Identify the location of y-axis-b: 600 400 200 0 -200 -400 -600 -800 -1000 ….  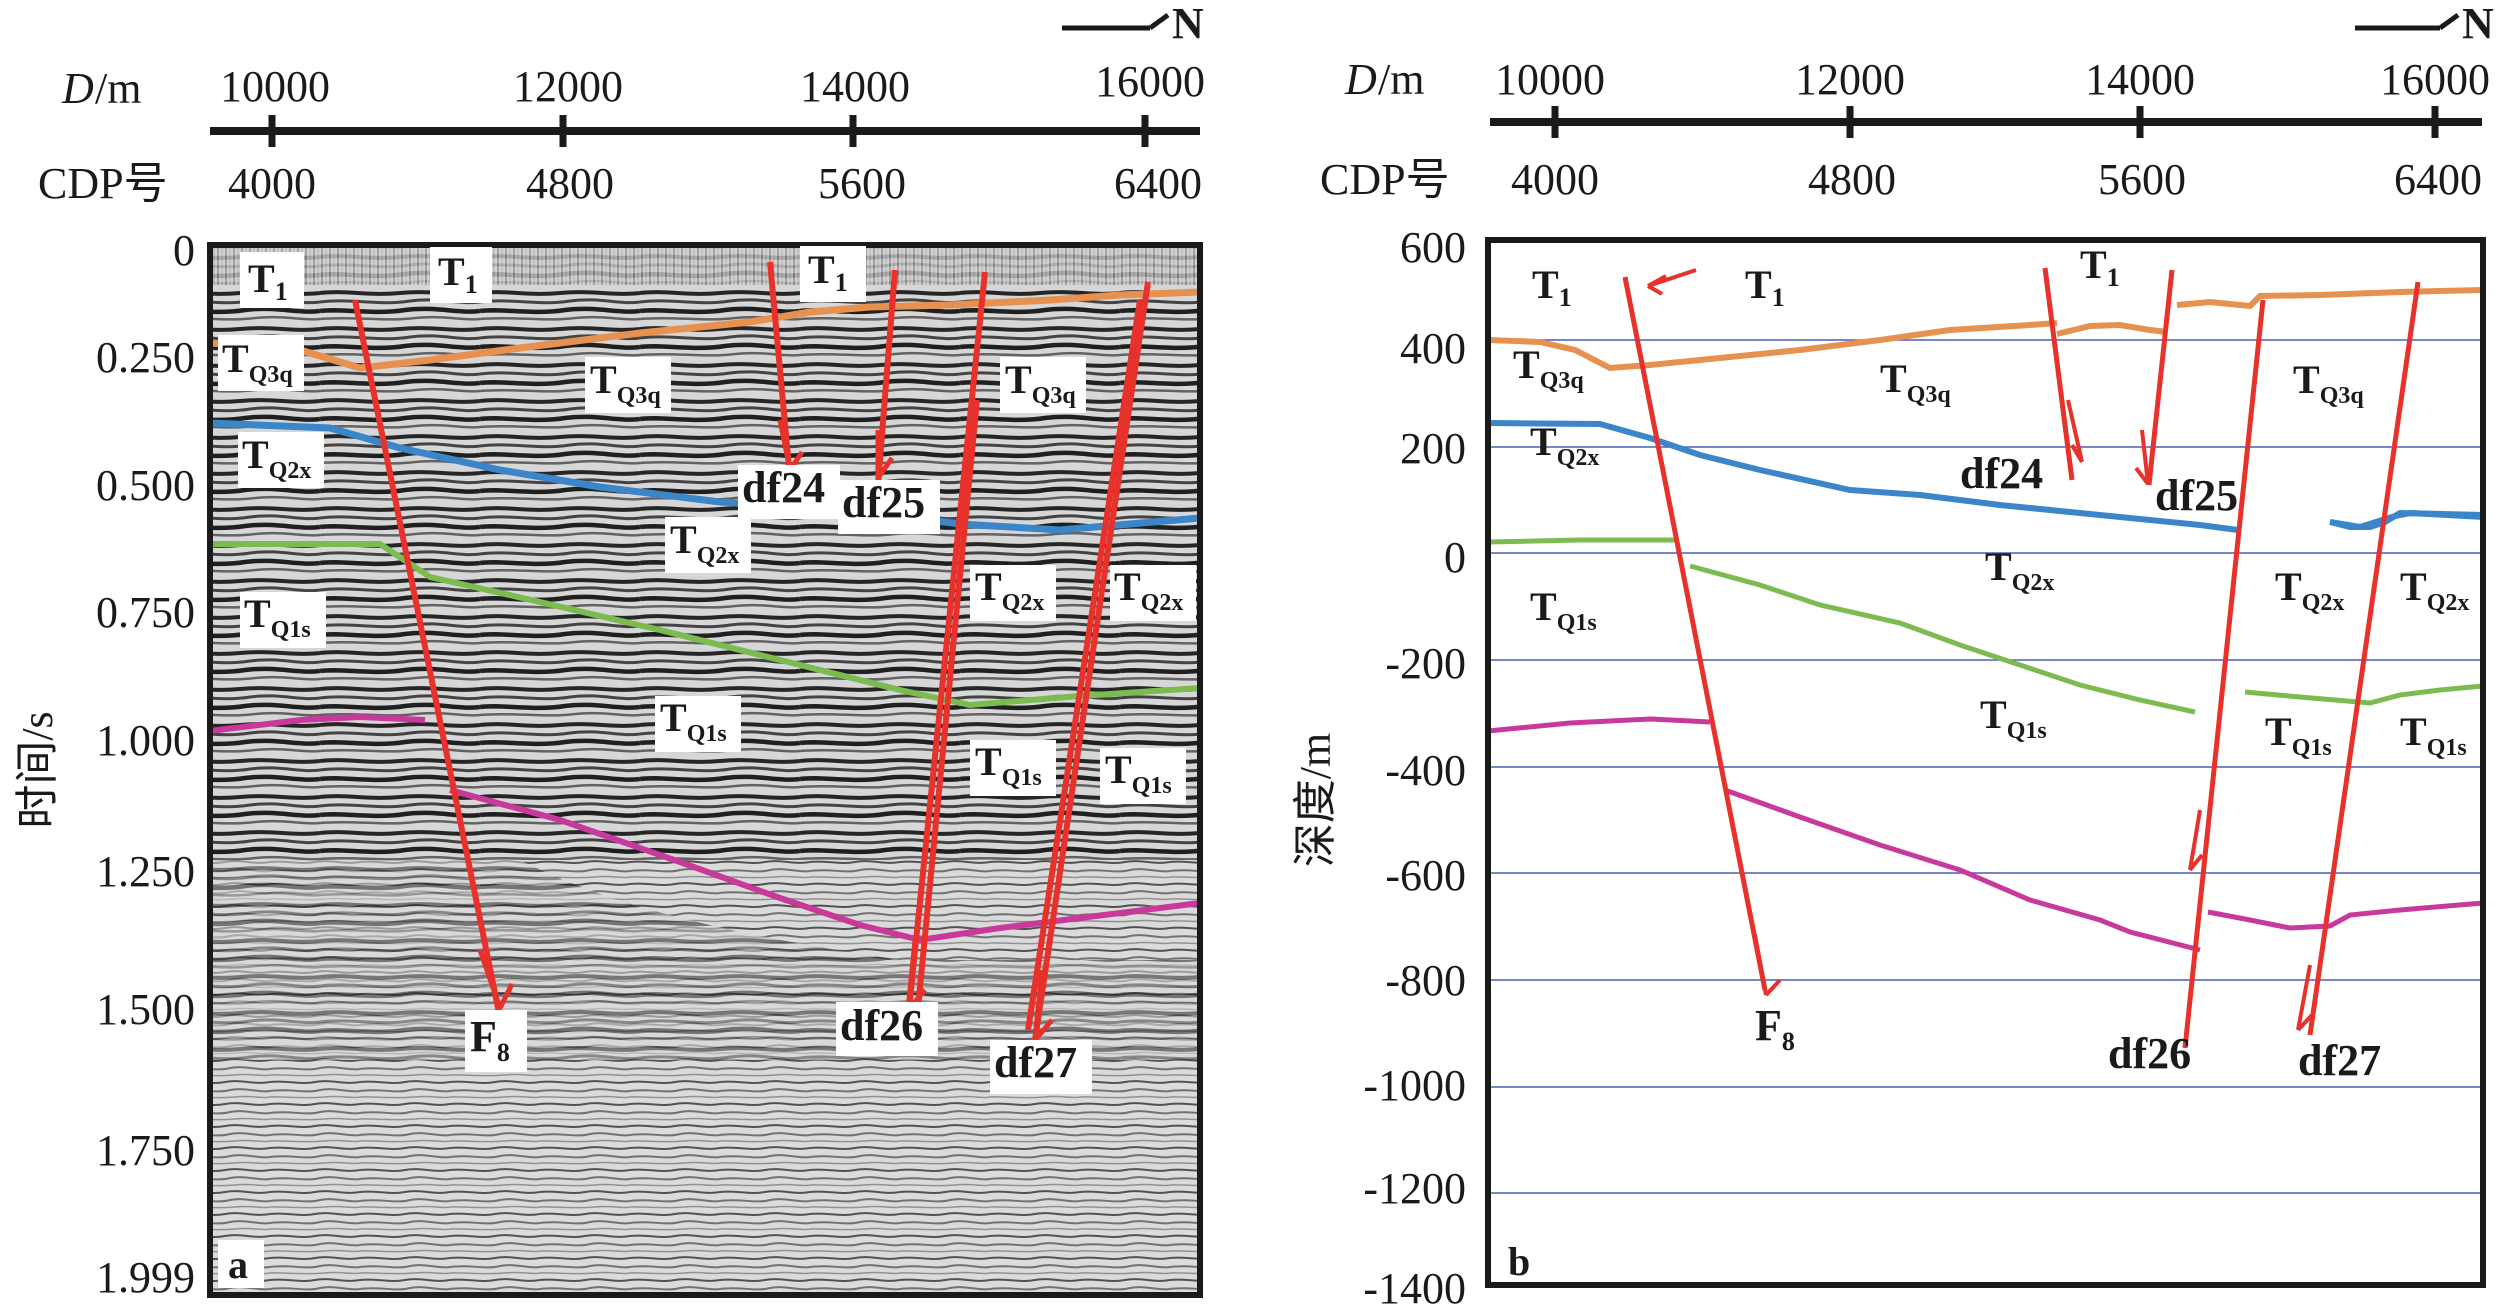
(1378, 766).